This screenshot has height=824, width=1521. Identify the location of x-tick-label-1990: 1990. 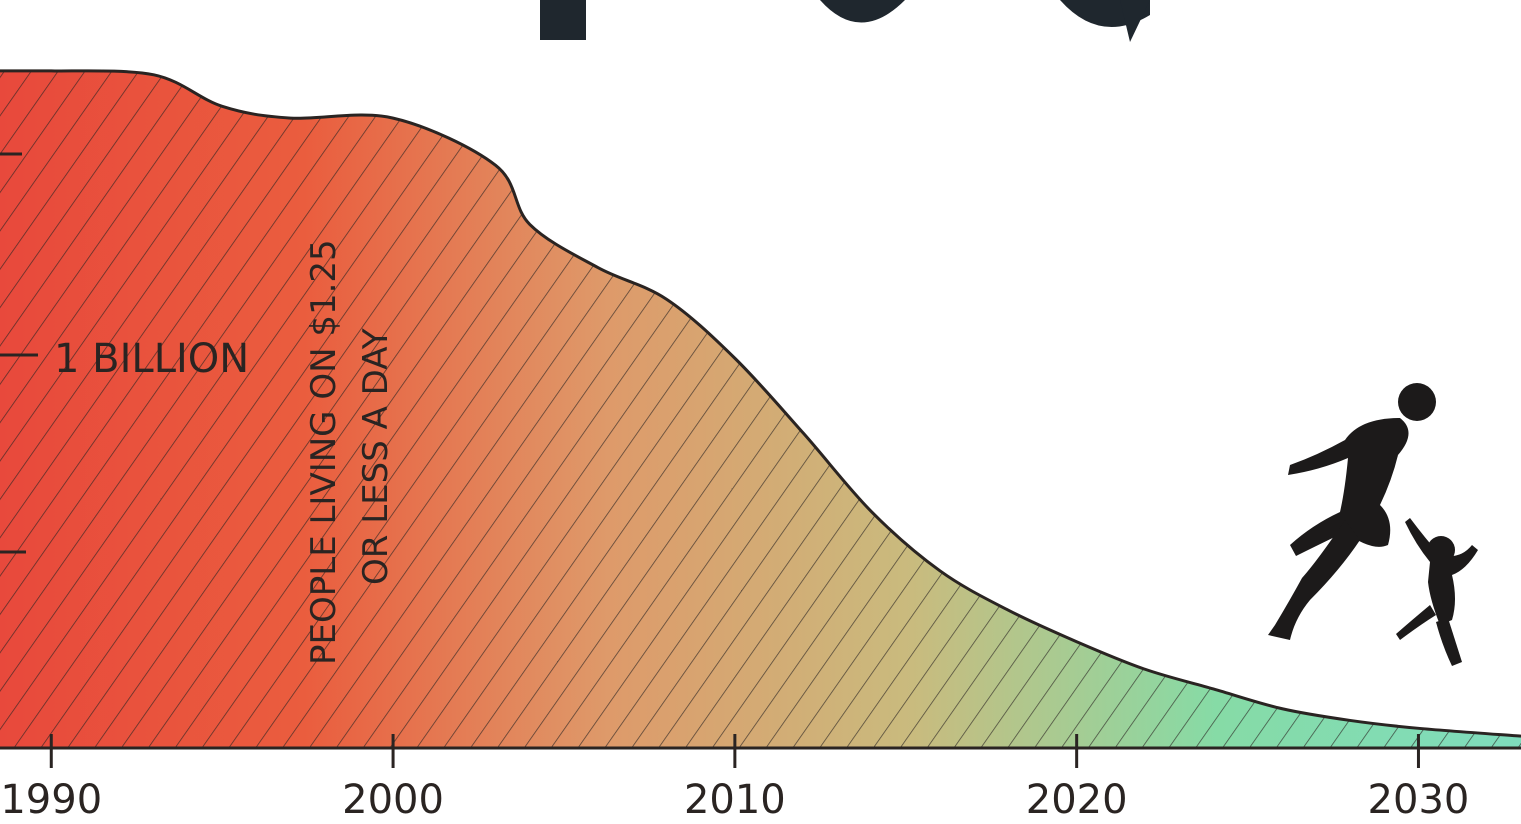
(51, 800).